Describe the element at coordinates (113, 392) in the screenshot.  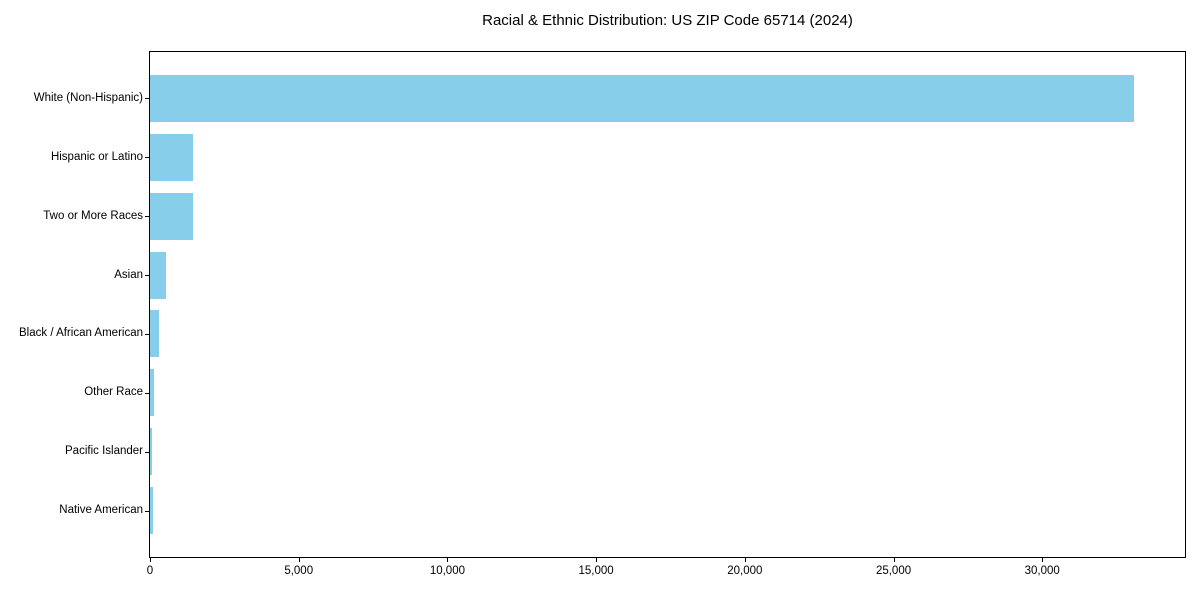
I see `category-label: Other Race` at that location.